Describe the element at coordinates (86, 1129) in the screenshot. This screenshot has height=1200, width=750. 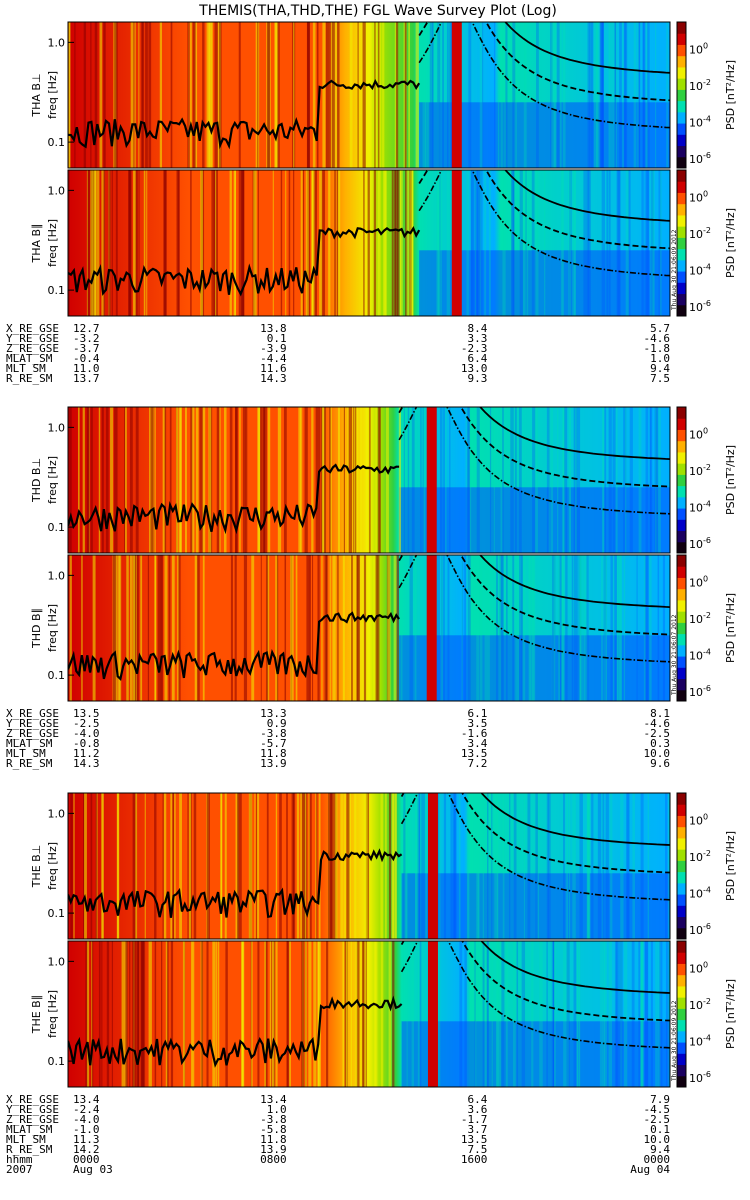
I see `ephemeris-value: -1.0` at that location.